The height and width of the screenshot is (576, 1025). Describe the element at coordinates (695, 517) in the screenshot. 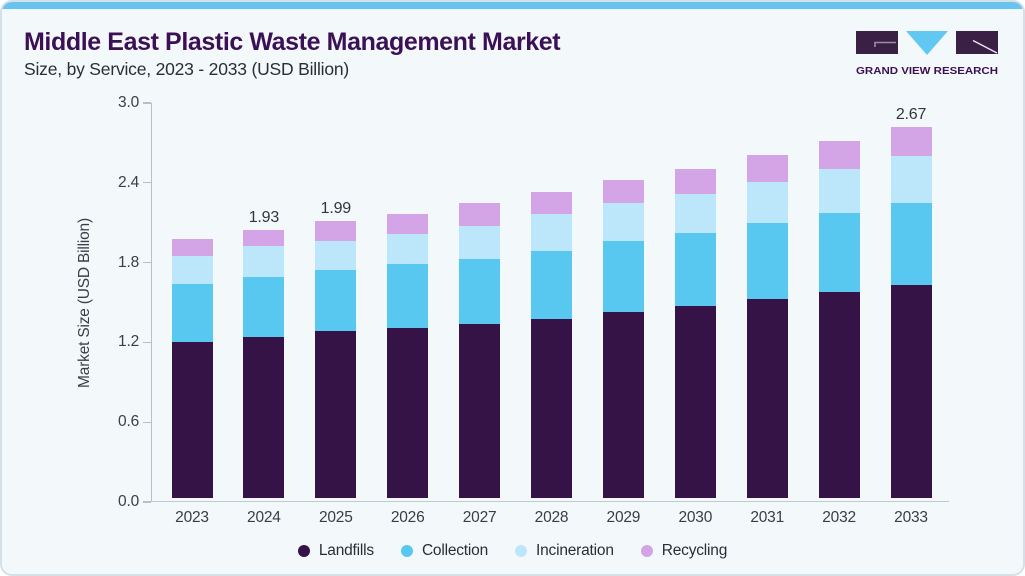

I see `x-axis-label: 2030` at that location.